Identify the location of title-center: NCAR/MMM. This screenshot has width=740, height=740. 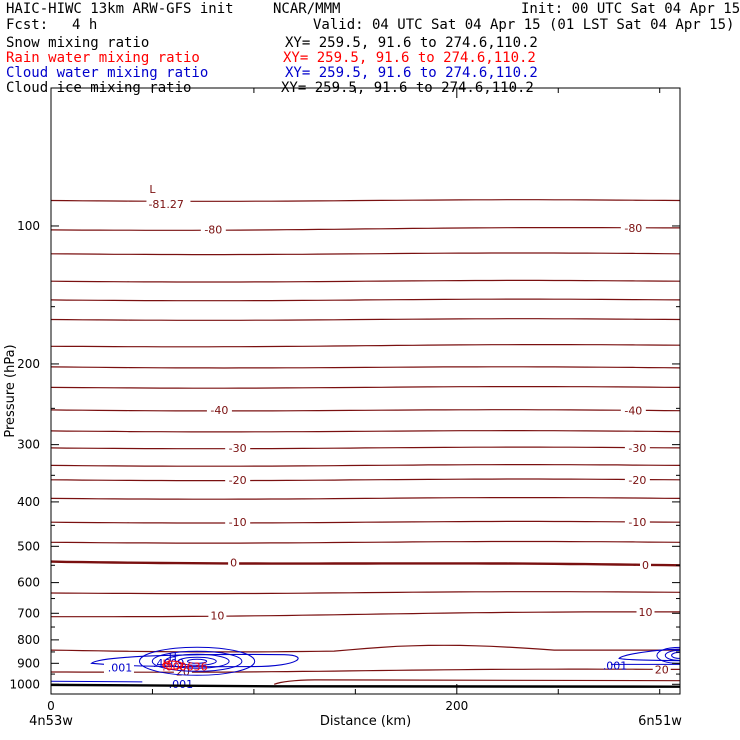
(307, 9).